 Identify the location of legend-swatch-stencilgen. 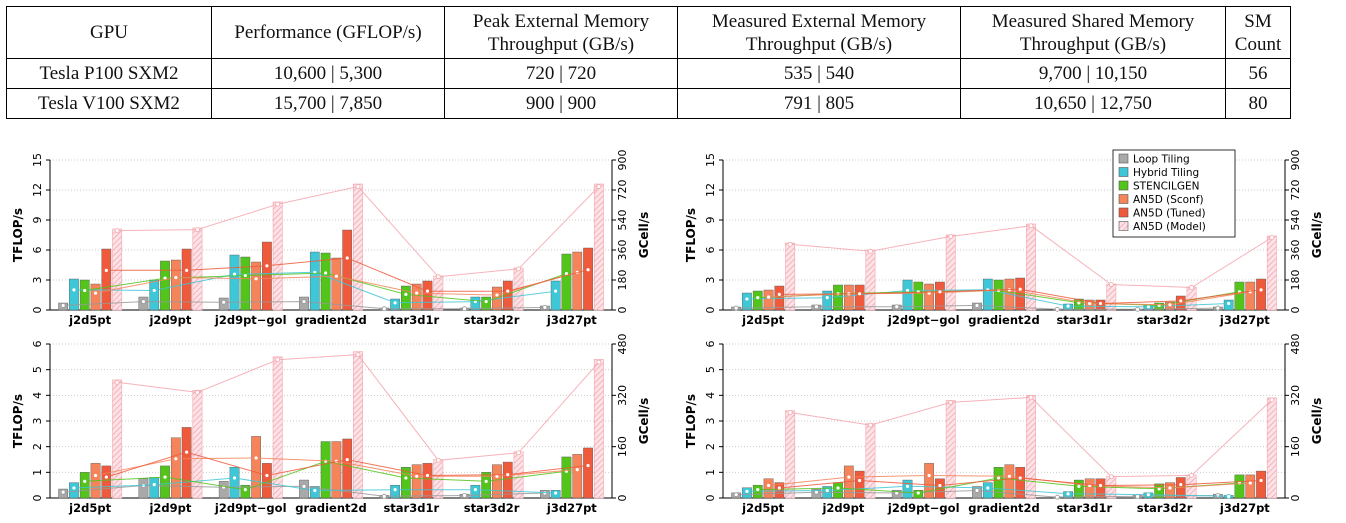
(1123, 185).